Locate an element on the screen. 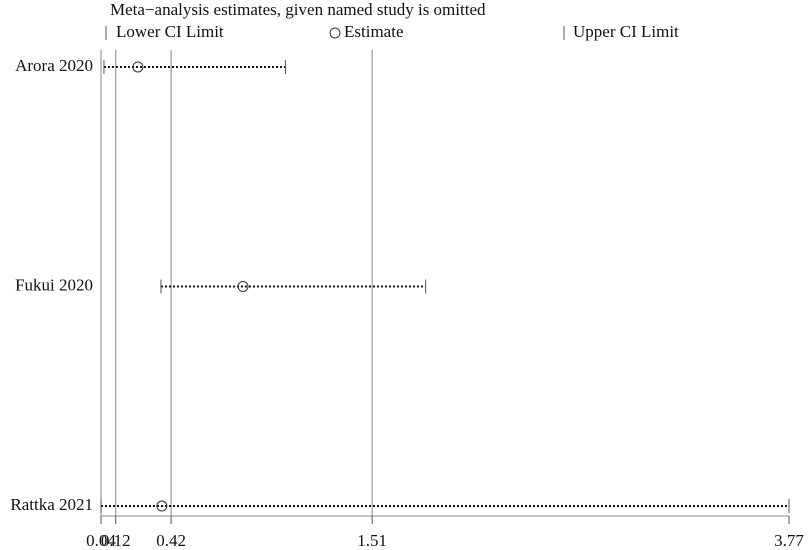 The width and height of the screenshot is (810, 550). legend-estimate-symbol is located at coordinates (335, 33).